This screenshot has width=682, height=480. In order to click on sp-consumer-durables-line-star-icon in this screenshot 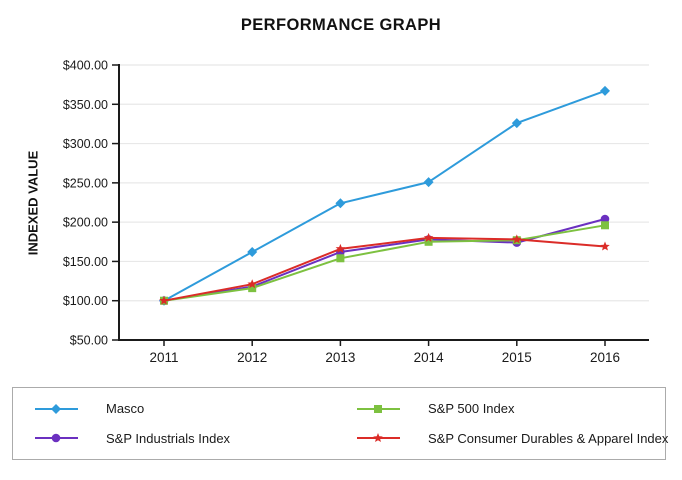, I will do `click(378, 438)`.